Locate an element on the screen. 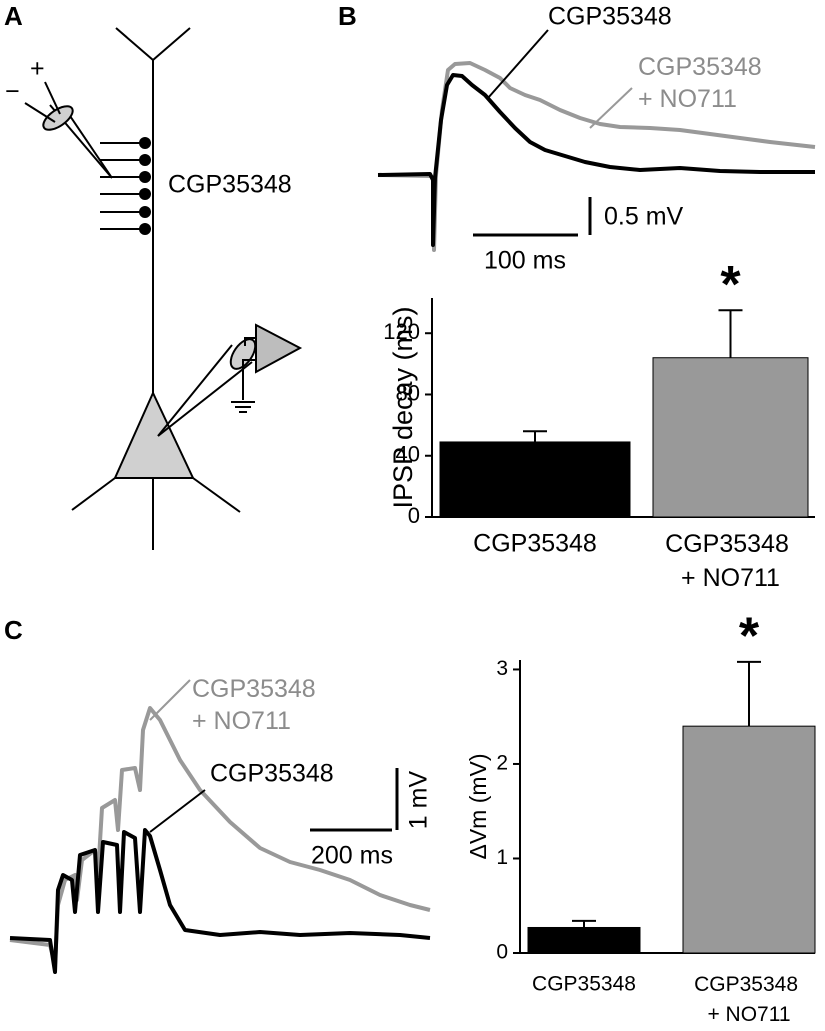 Image resolution: width=825 pixels, height=1031 pixels. y-tick-label: 80 is located at coordinates (408, 392).